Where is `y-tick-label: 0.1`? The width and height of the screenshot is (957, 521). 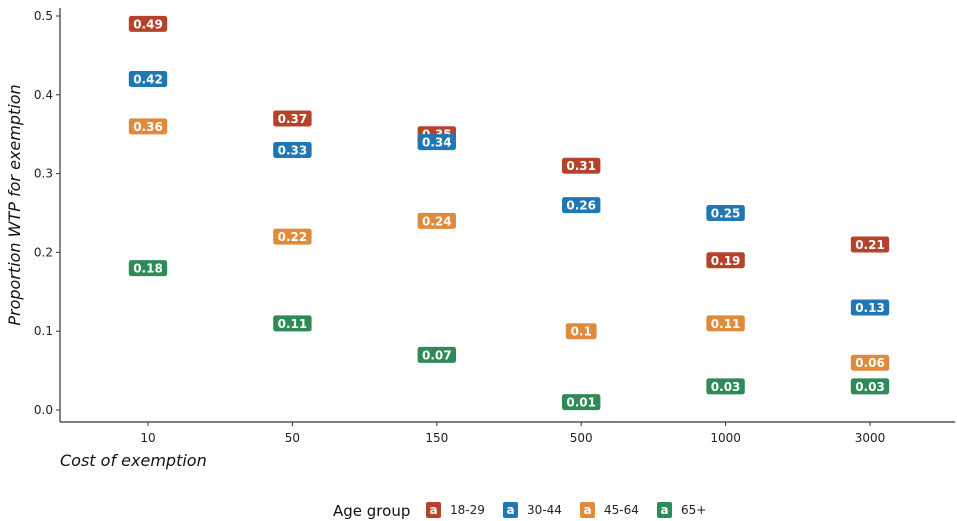 y-tick-label: 0.1 is located at coordinates (43, 331).